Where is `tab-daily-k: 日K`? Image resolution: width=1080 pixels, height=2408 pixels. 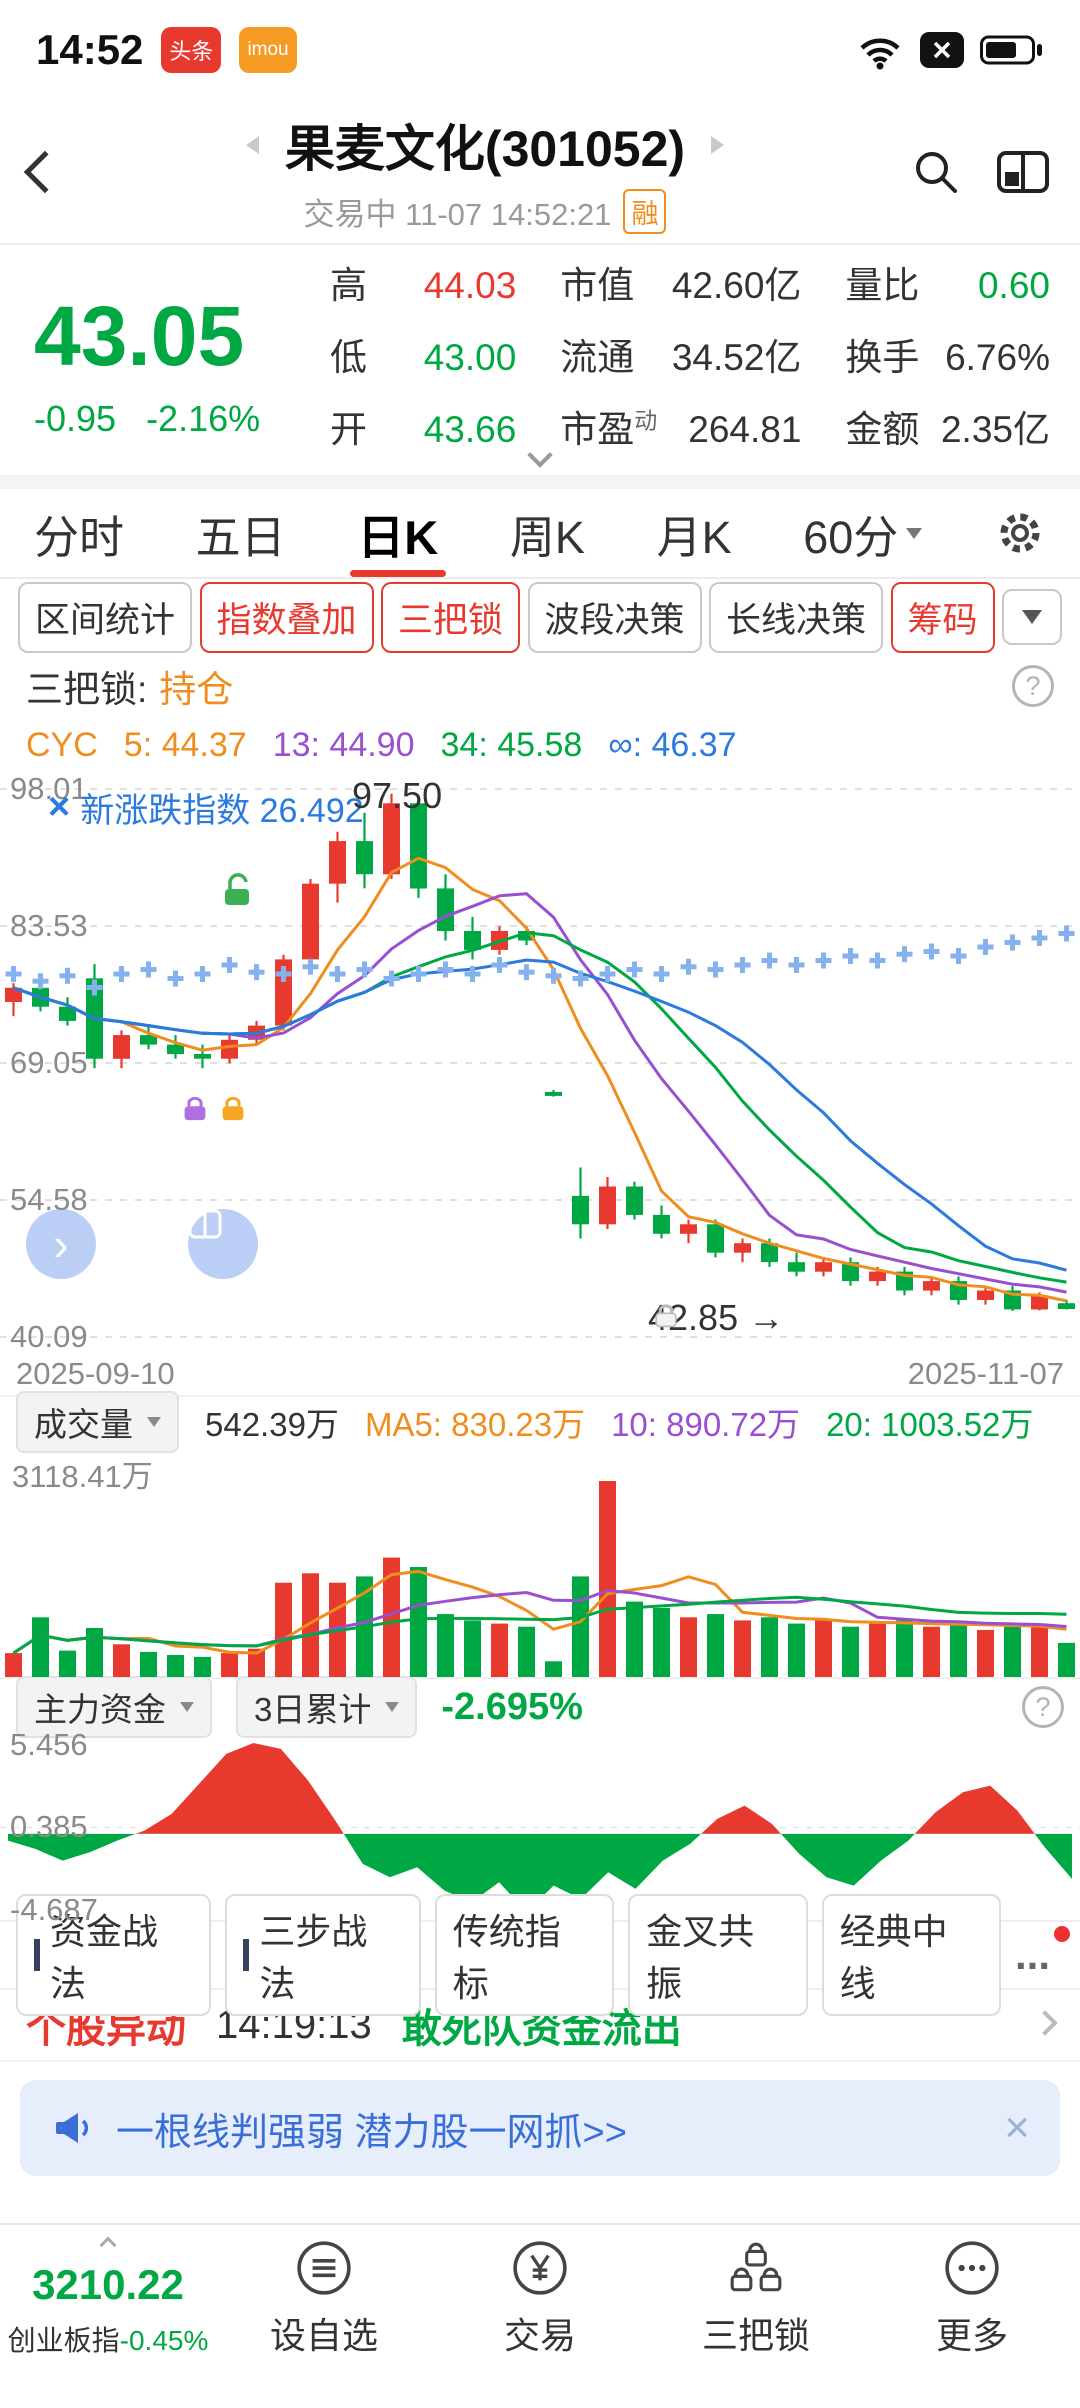 tab-daily-k: 日K is located at coordinates (397, 533).